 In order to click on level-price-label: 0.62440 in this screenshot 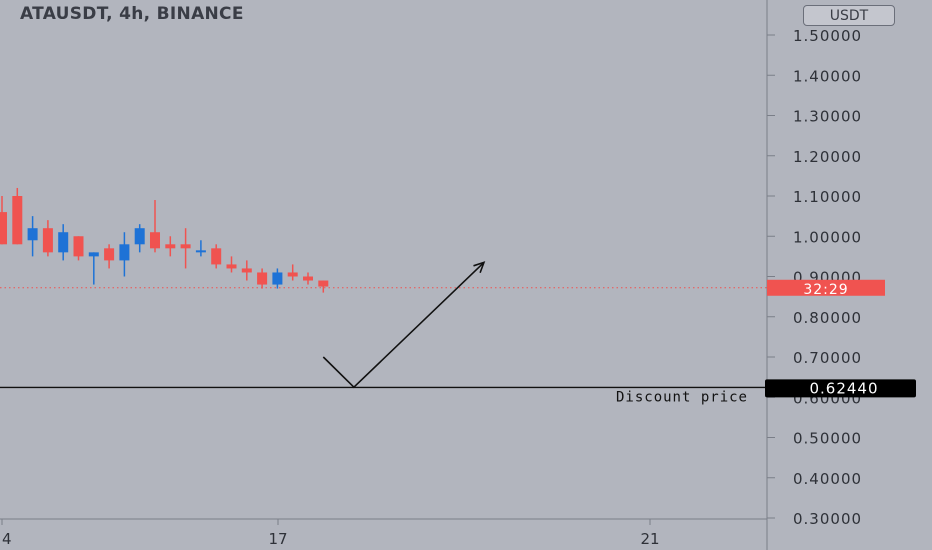, I will do `click(843, 388)`.